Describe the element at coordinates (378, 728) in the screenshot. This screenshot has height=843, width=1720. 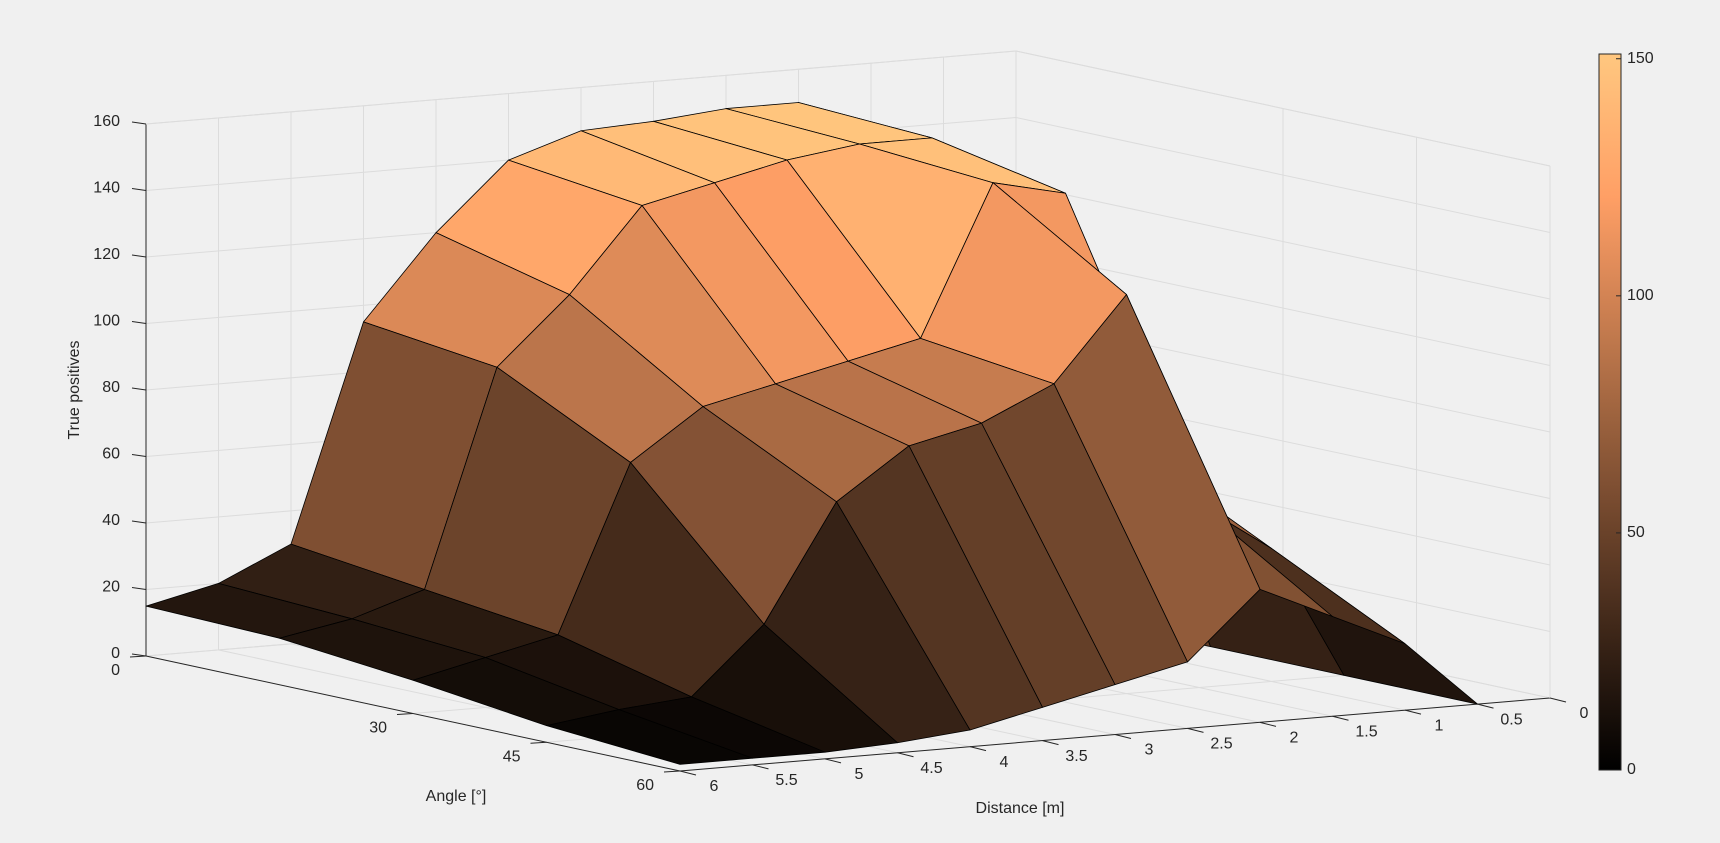
I see `y-tick-label: 30` at that location.